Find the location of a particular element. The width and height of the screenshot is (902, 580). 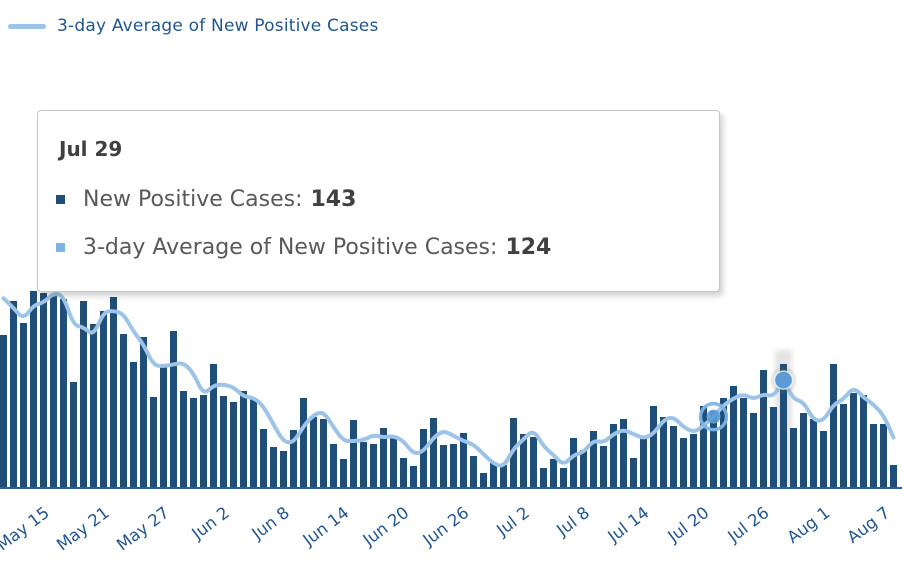

x-axis-label: Jun 2 is located at coordinates (210, 523).